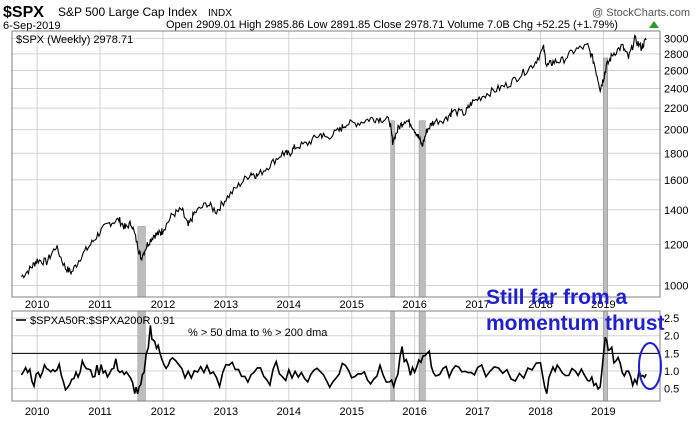 The height and width of the screenshot is (421, 700). I want to click on ratio-x-tick-label: 2014, so click(289, 412).